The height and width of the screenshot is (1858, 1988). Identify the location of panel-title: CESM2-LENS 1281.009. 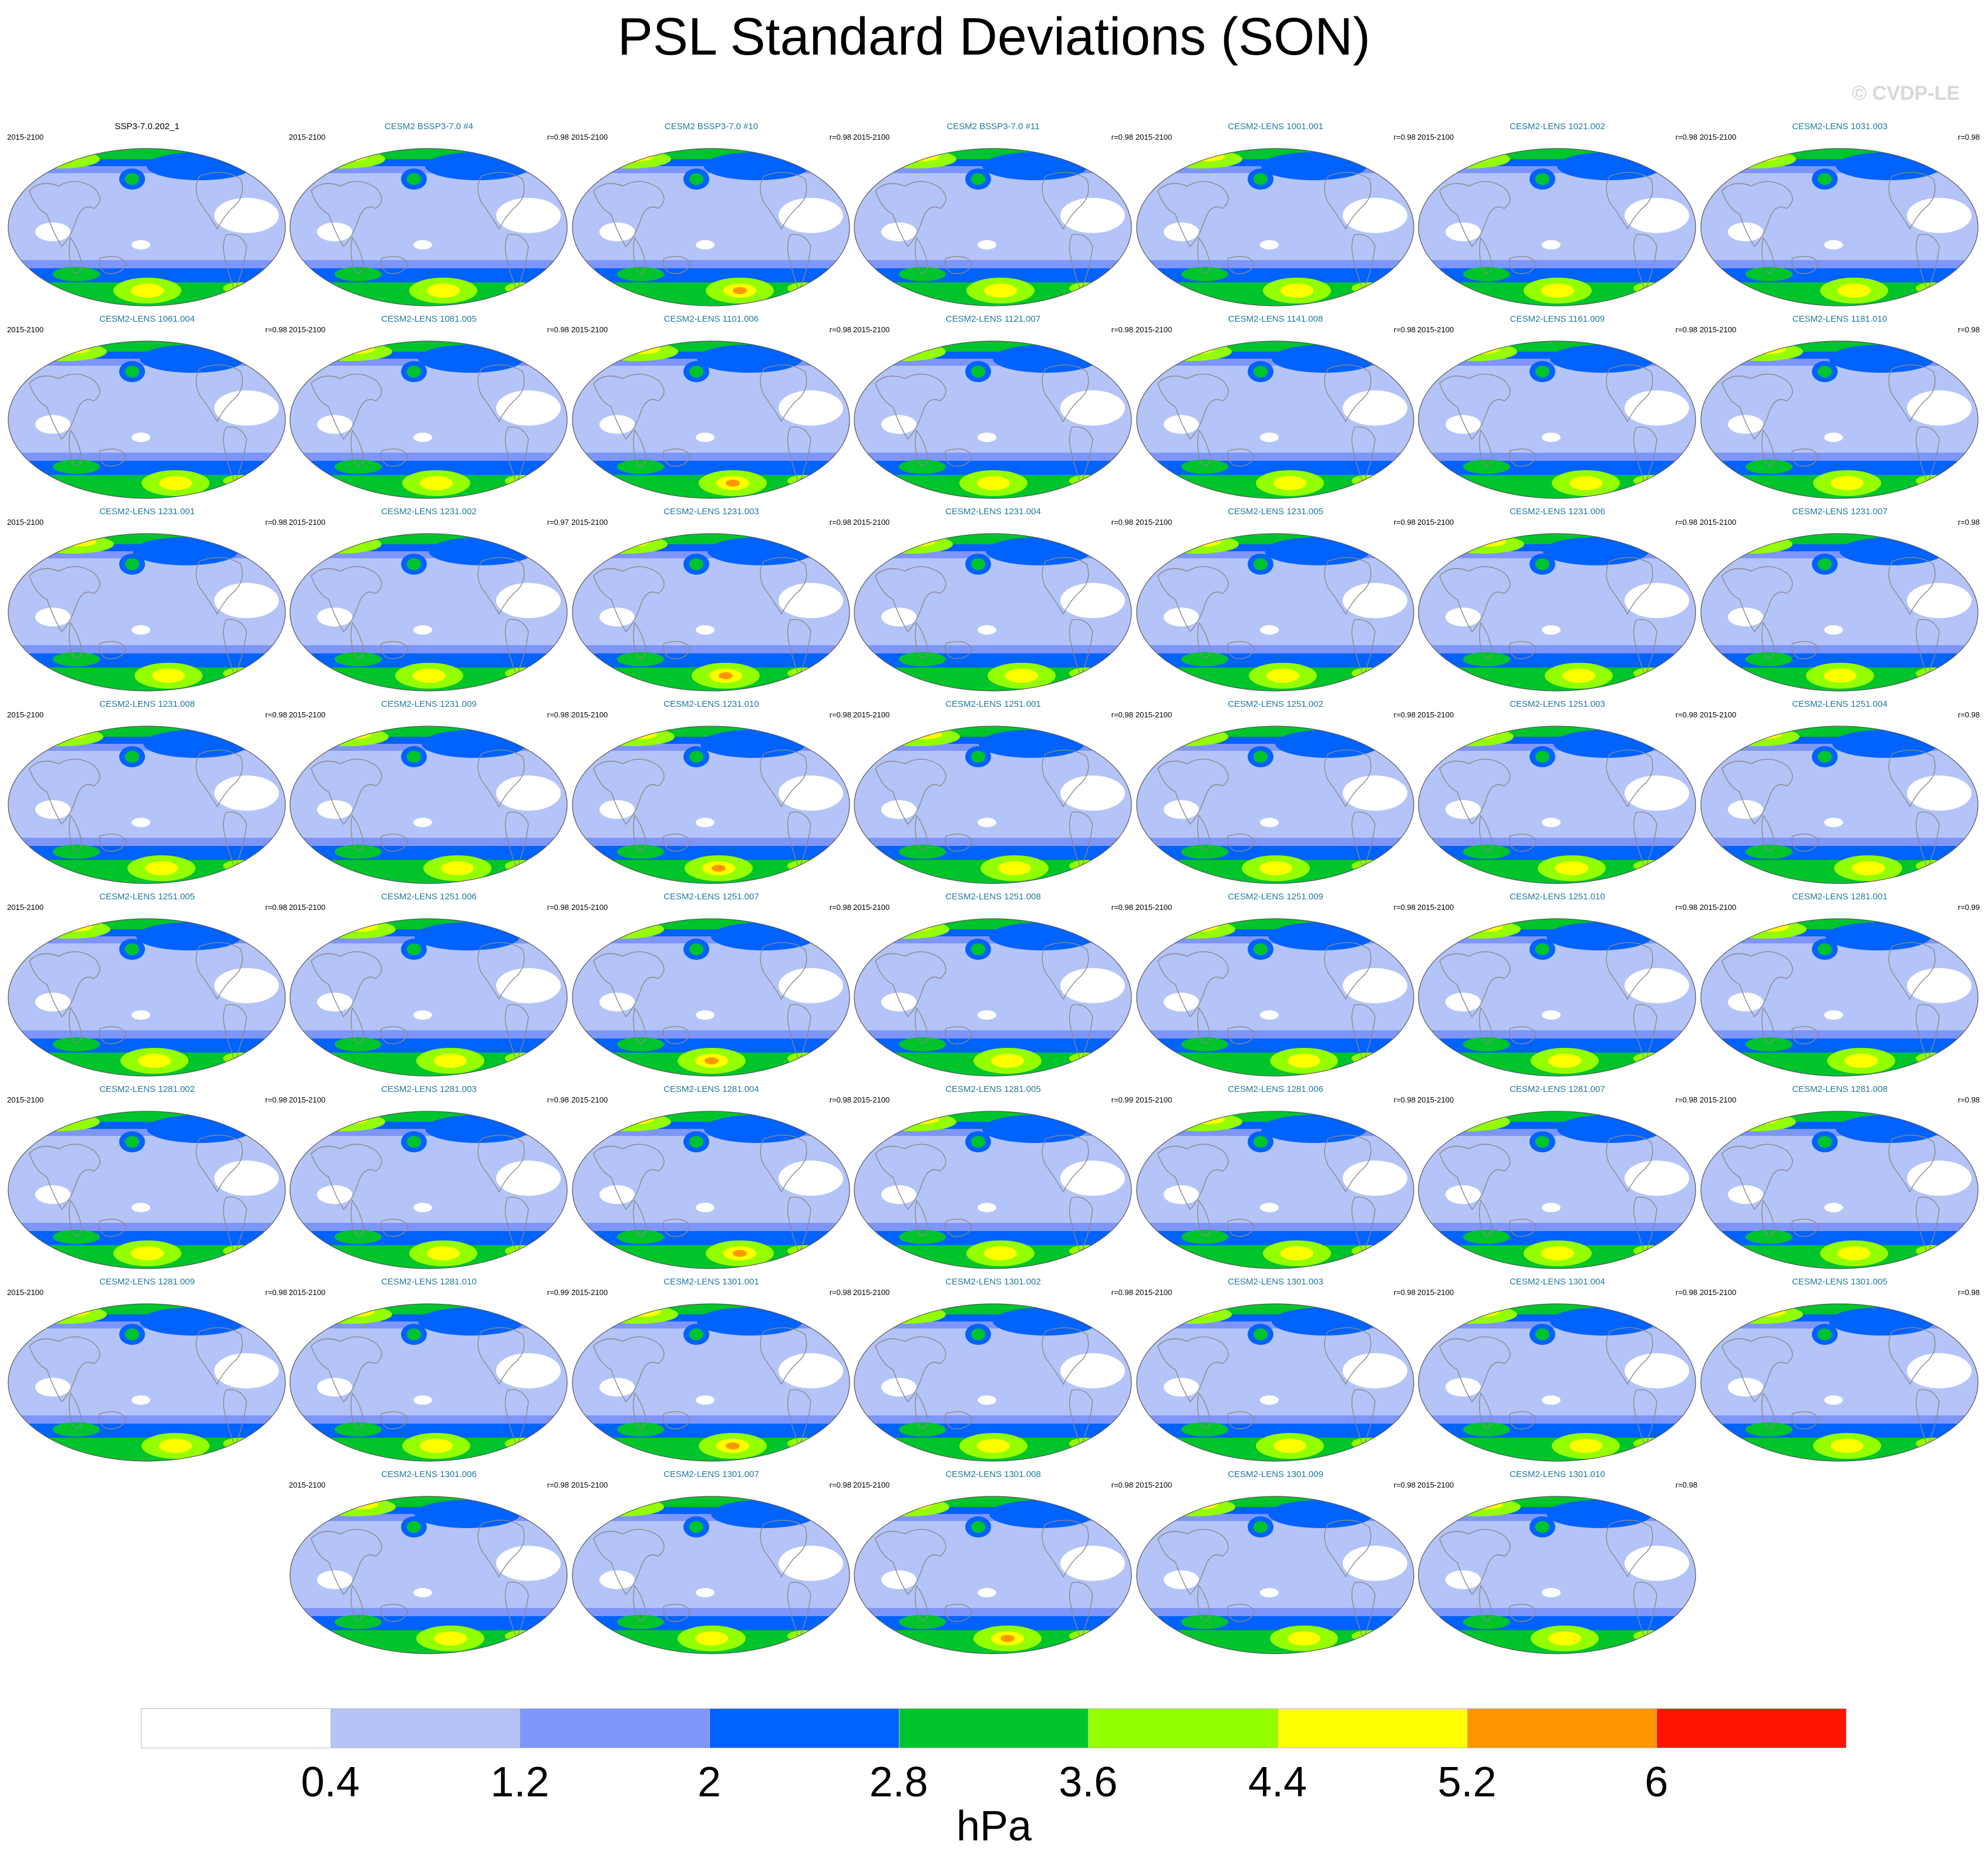
(147, 1282).